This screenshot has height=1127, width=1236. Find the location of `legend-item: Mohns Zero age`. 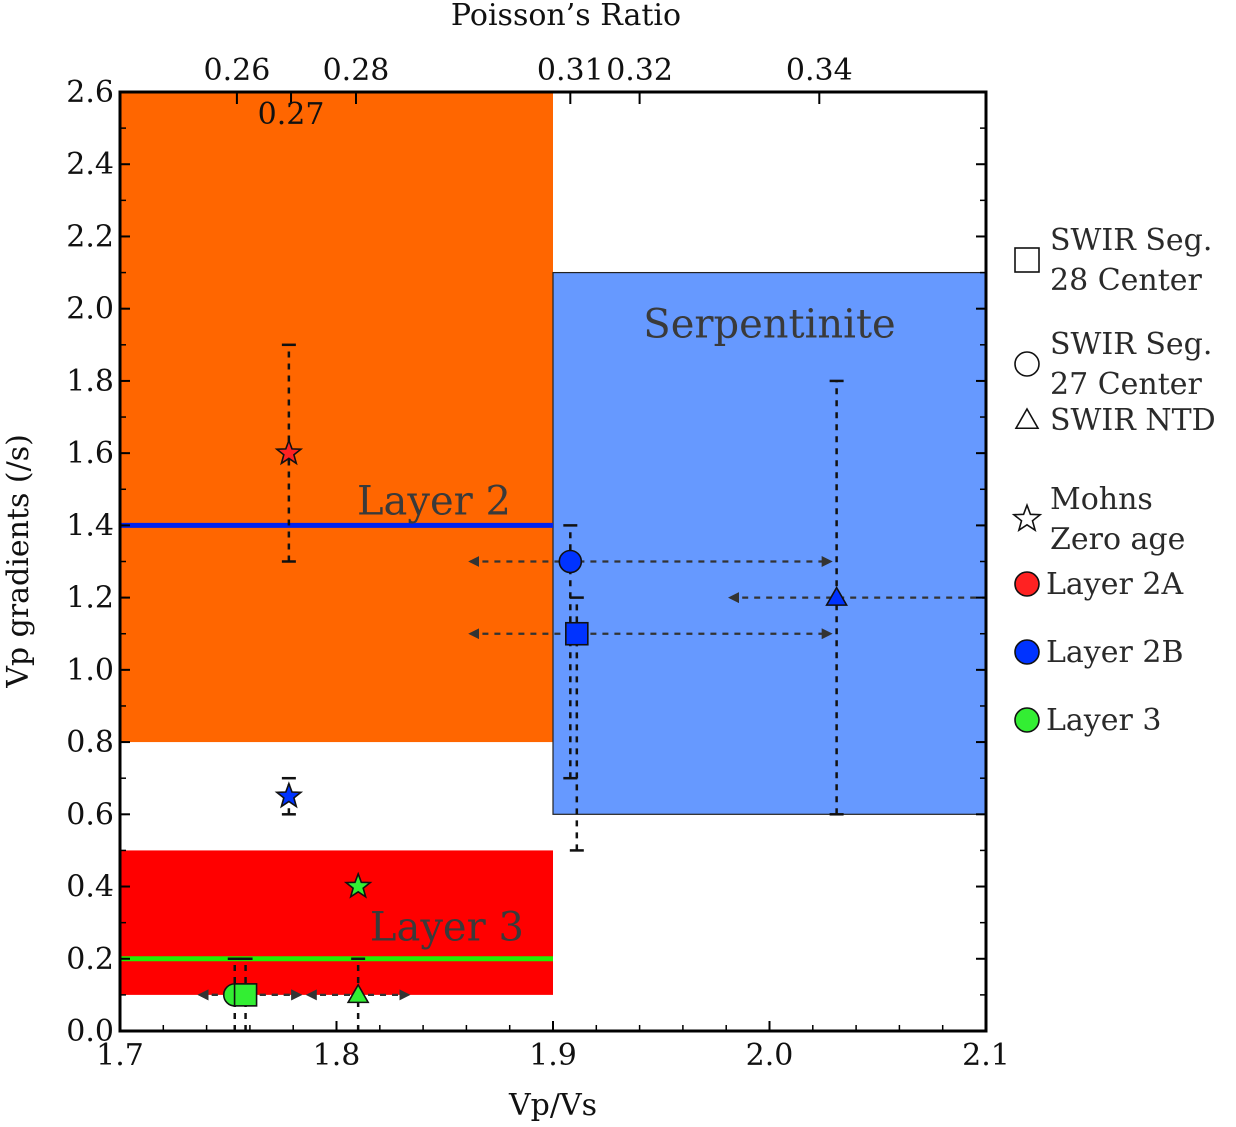

legend-item: Mohns Zero age is located at coordinates (1098, 519).